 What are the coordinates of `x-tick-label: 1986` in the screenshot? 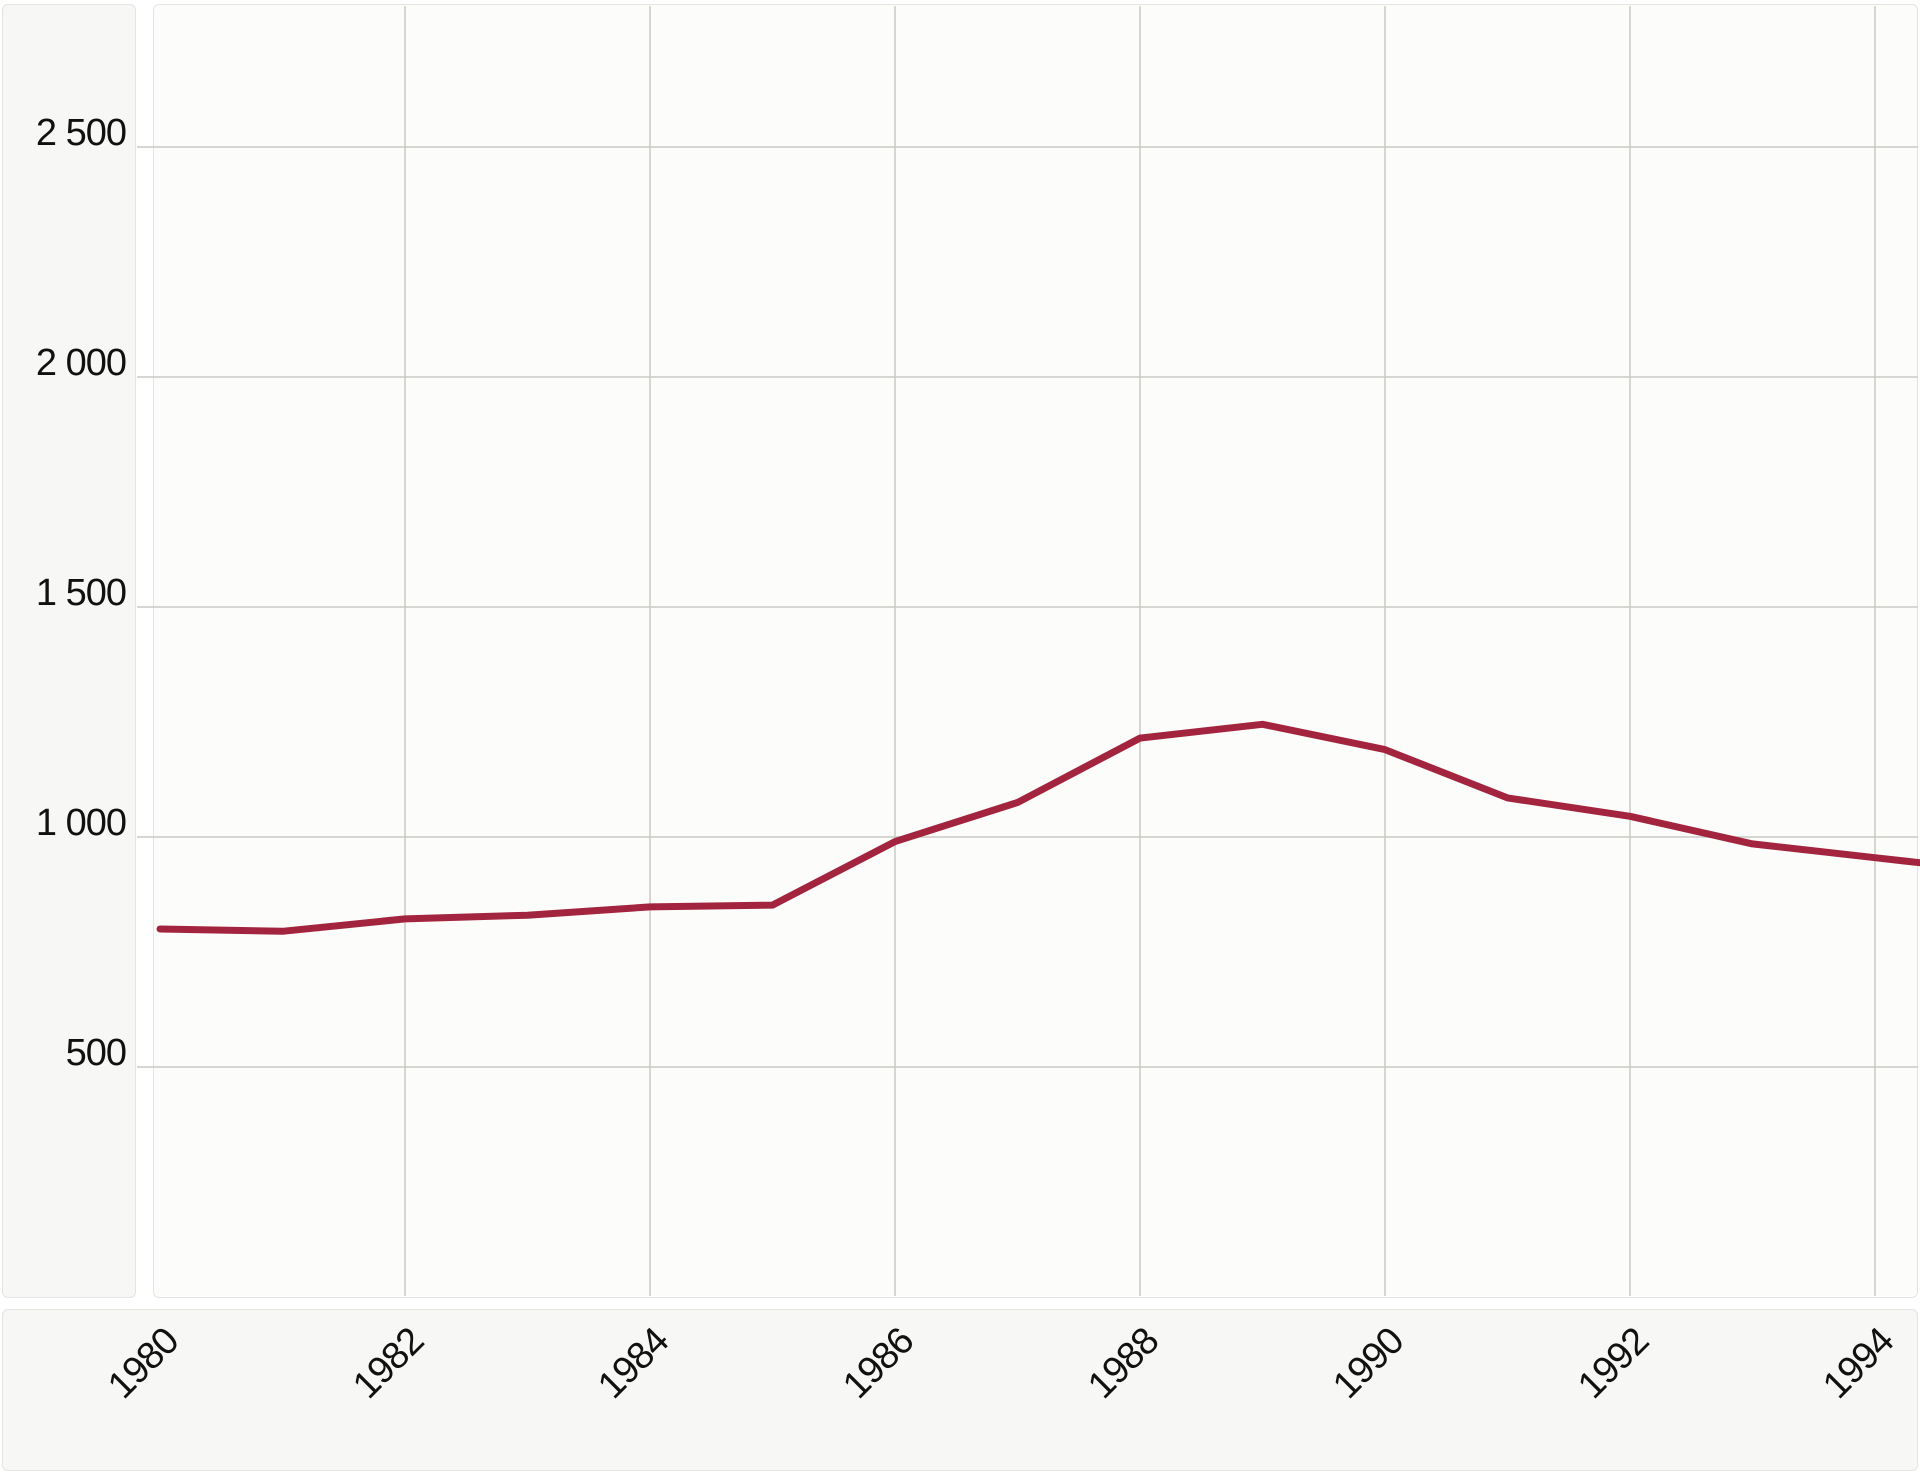 It's located at (878, 1363).